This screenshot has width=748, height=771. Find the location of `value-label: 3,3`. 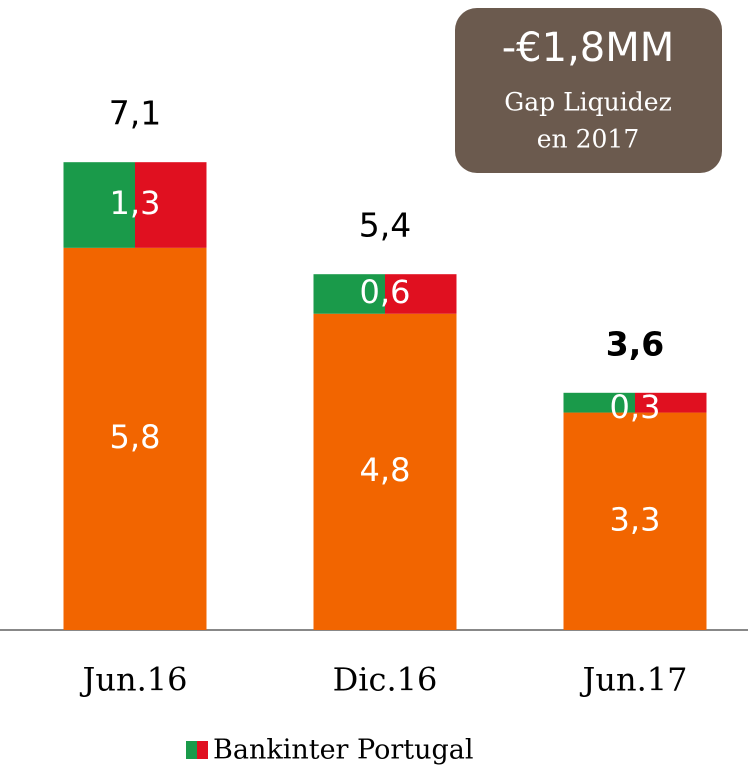

value-label: 3,3 is located at coordinates (635, 519).